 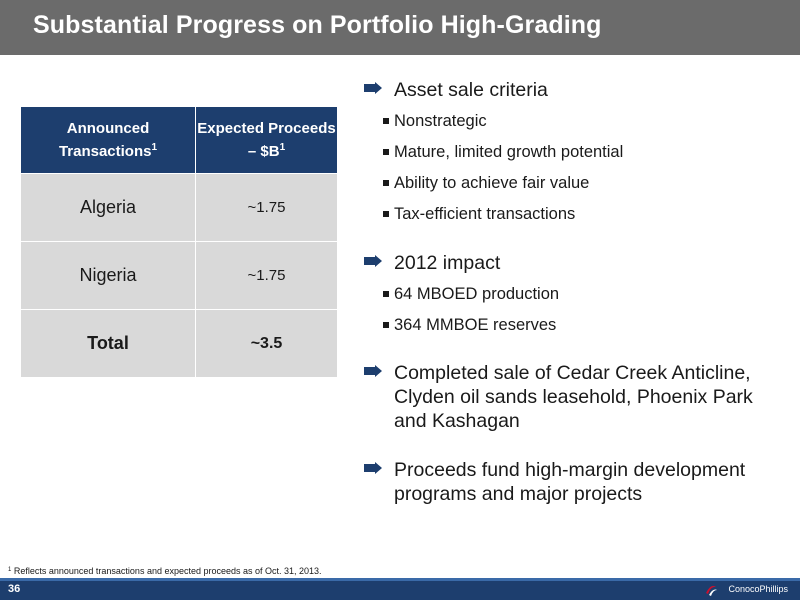 I want to click on sub-bullet-text: Tax-efficient transactions, so click(x=485, y=214).